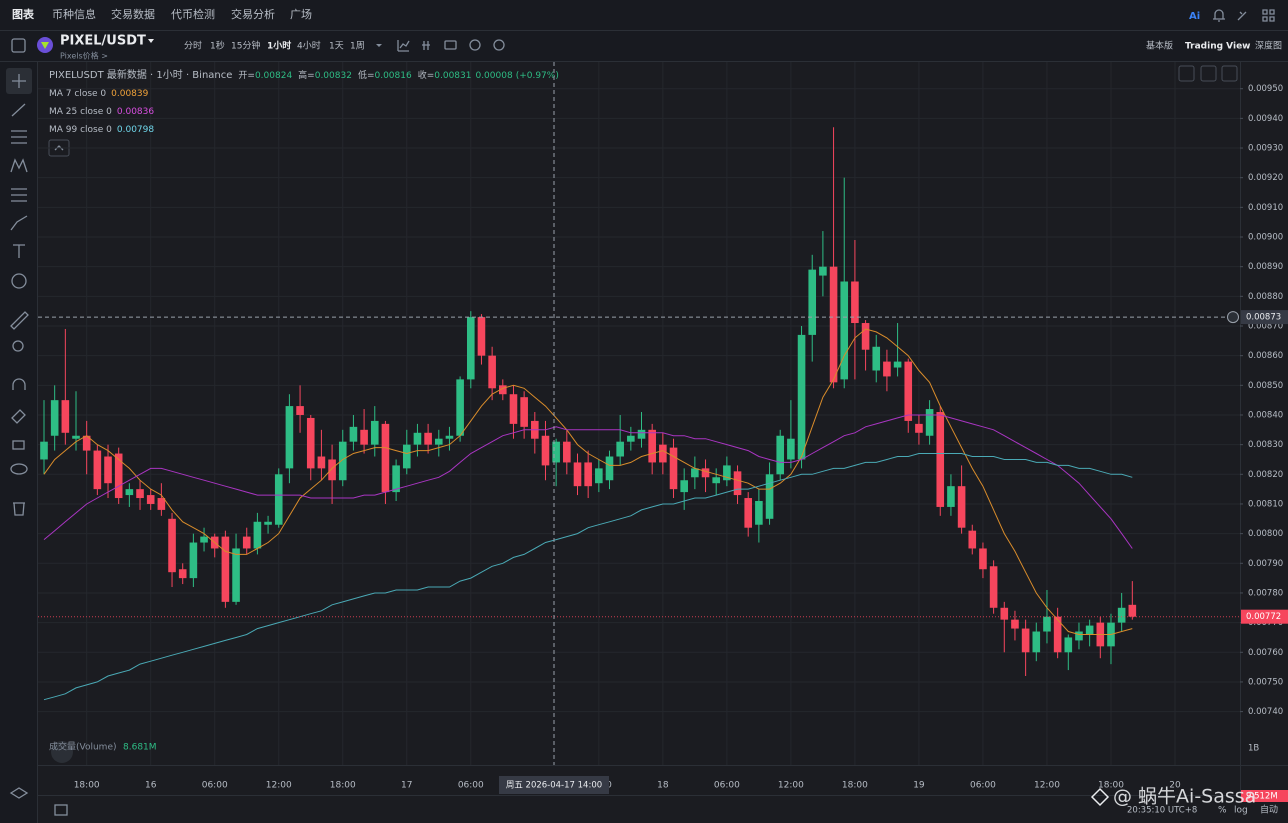 The width and height of the screenshot is (1288, 823). What do you see at coordinates (1100, 797) in the screenshot?
I see `watermark-logo` at bounding box center [1100, 797].